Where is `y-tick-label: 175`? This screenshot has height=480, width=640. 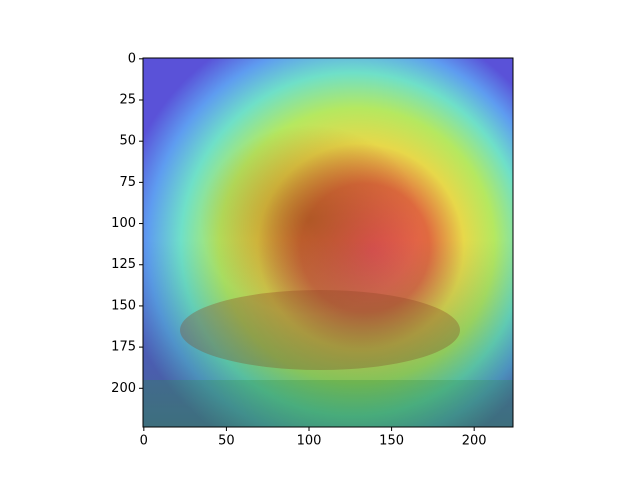
y-tick-label: 175 is located at coordinates (123, 347).